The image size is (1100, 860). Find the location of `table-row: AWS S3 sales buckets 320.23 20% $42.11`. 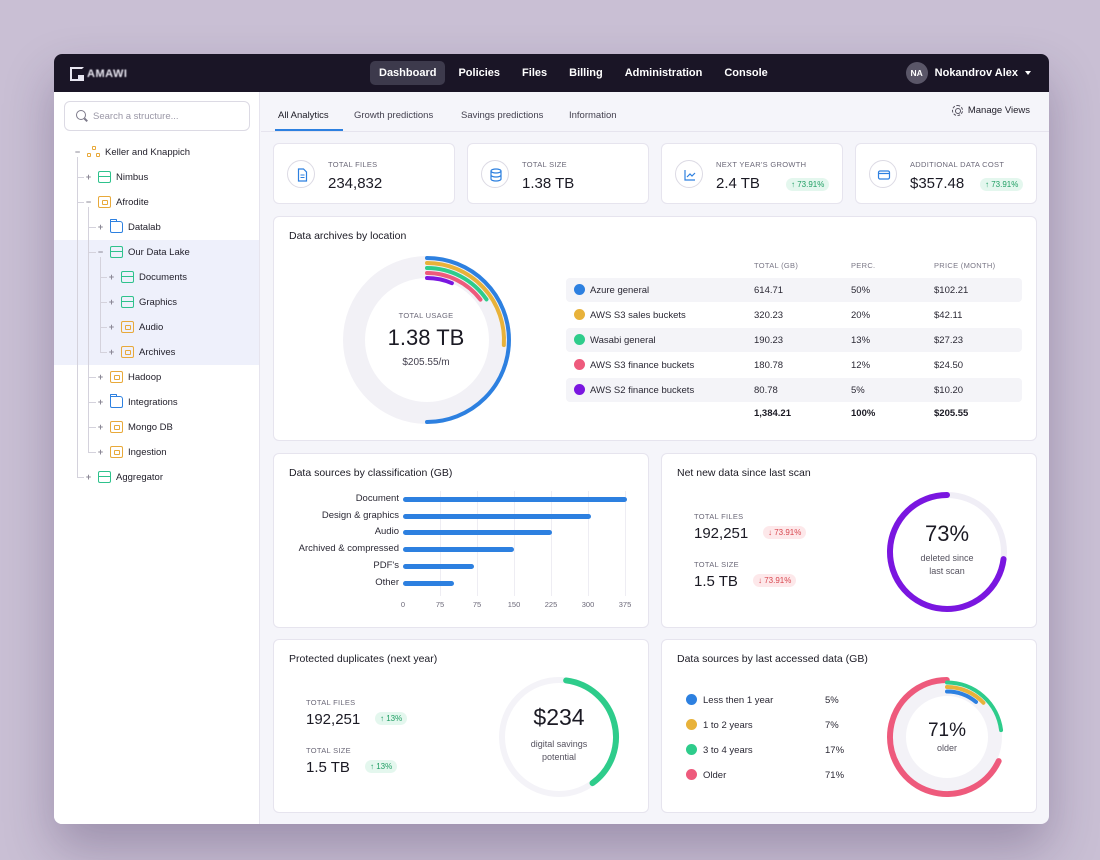

table-row: AWS S3 sales buckets 320.23 20% $42.11 is located at coordinates (794, 315).